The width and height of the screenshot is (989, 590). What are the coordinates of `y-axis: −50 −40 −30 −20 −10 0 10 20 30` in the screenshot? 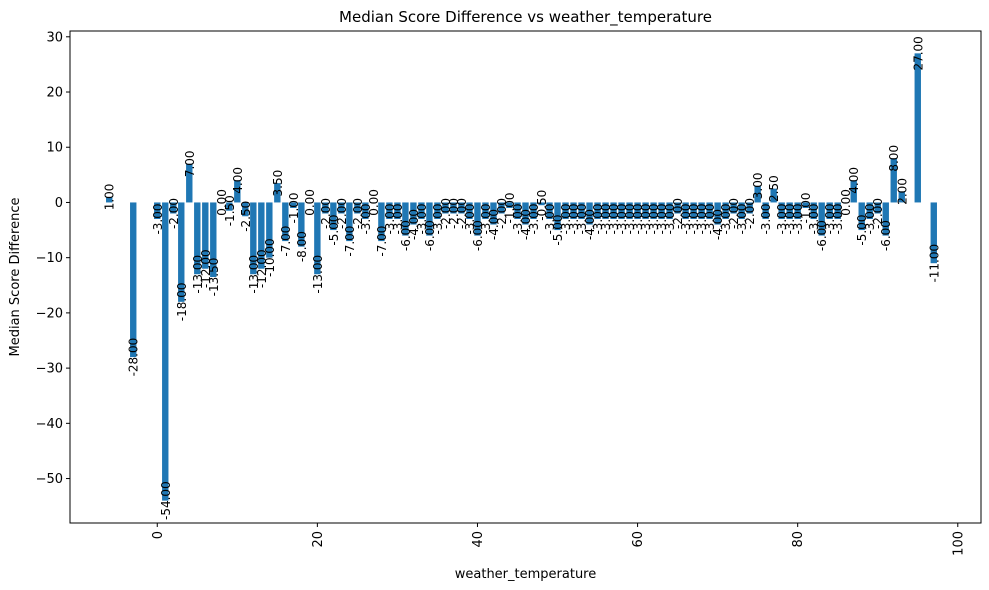 It's located at (53, 258).